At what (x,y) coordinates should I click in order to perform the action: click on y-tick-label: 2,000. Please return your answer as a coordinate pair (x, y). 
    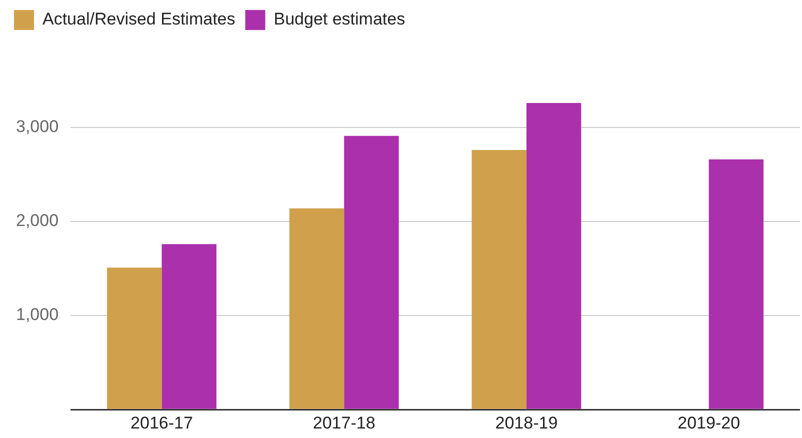
    Looking at the image, I should click on (37, 220).